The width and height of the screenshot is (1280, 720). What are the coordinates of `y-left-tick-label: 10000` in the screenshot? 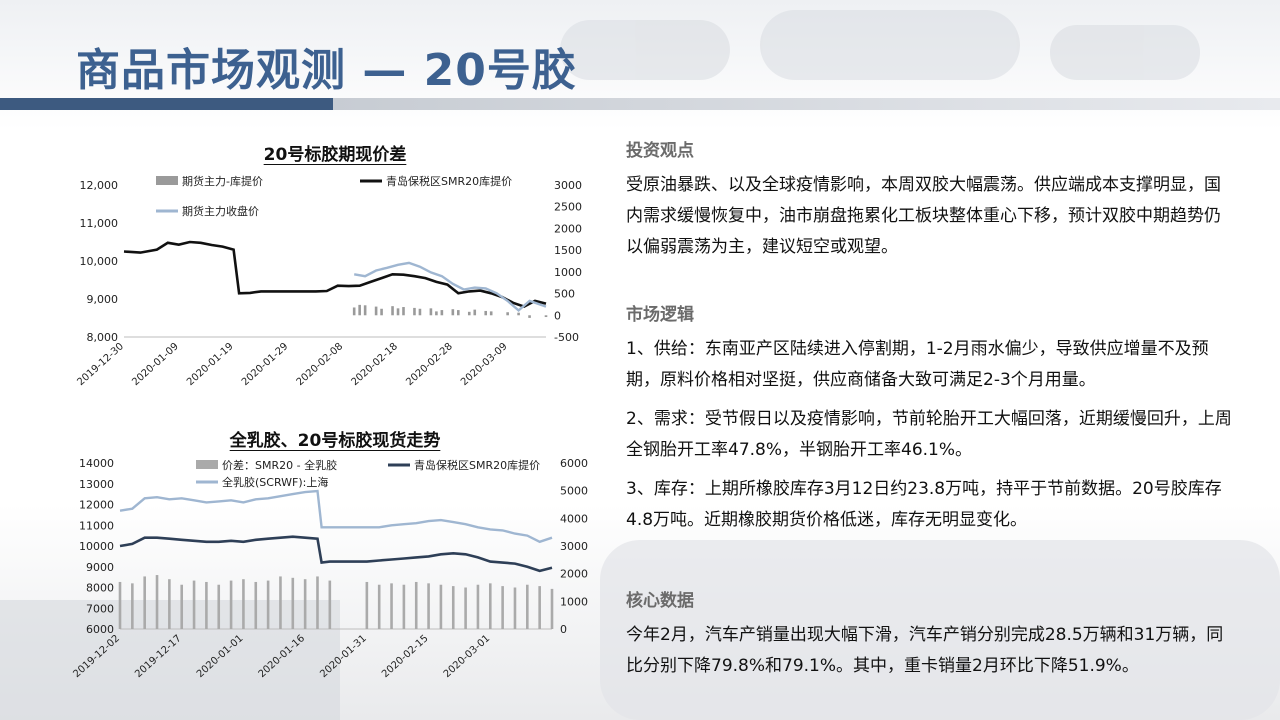 It's located at (96, 546).